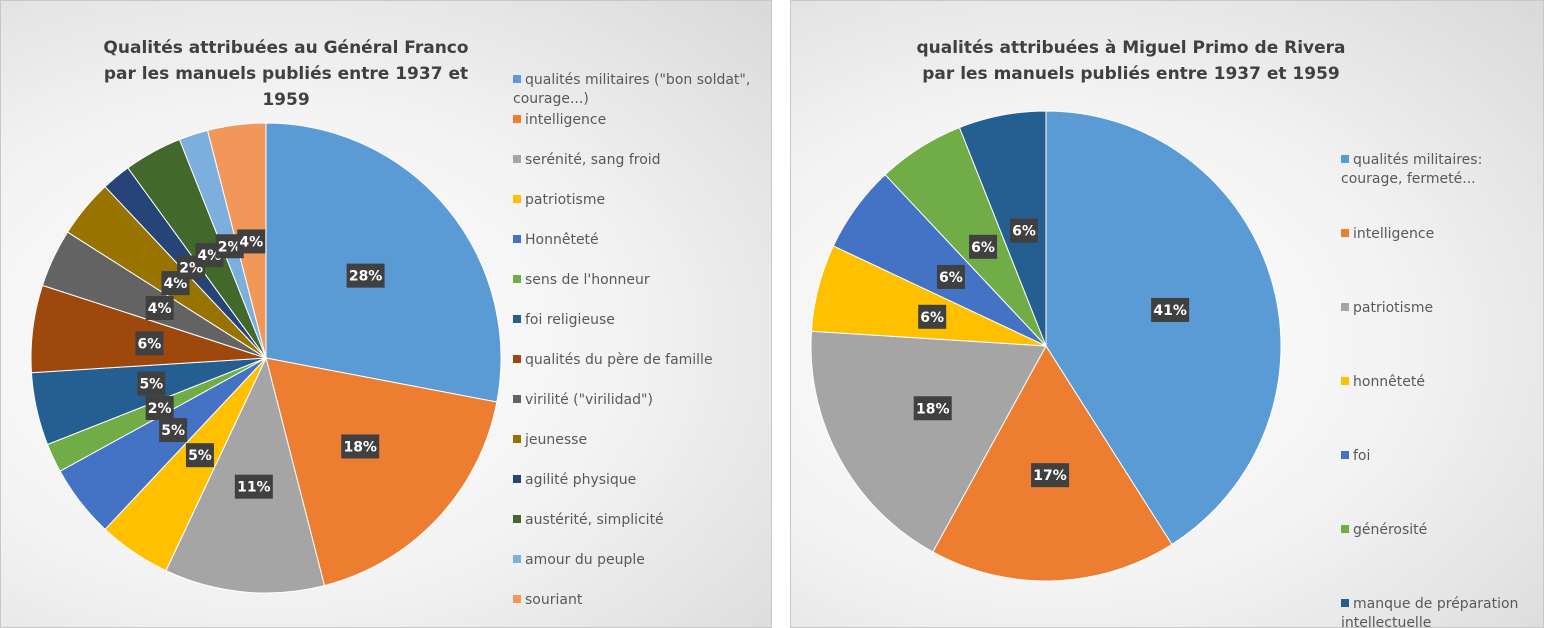 The height and width of the screenshot is (628, 1544). I want to click on legend-label: qualités du père de famille, so click(619, 360).